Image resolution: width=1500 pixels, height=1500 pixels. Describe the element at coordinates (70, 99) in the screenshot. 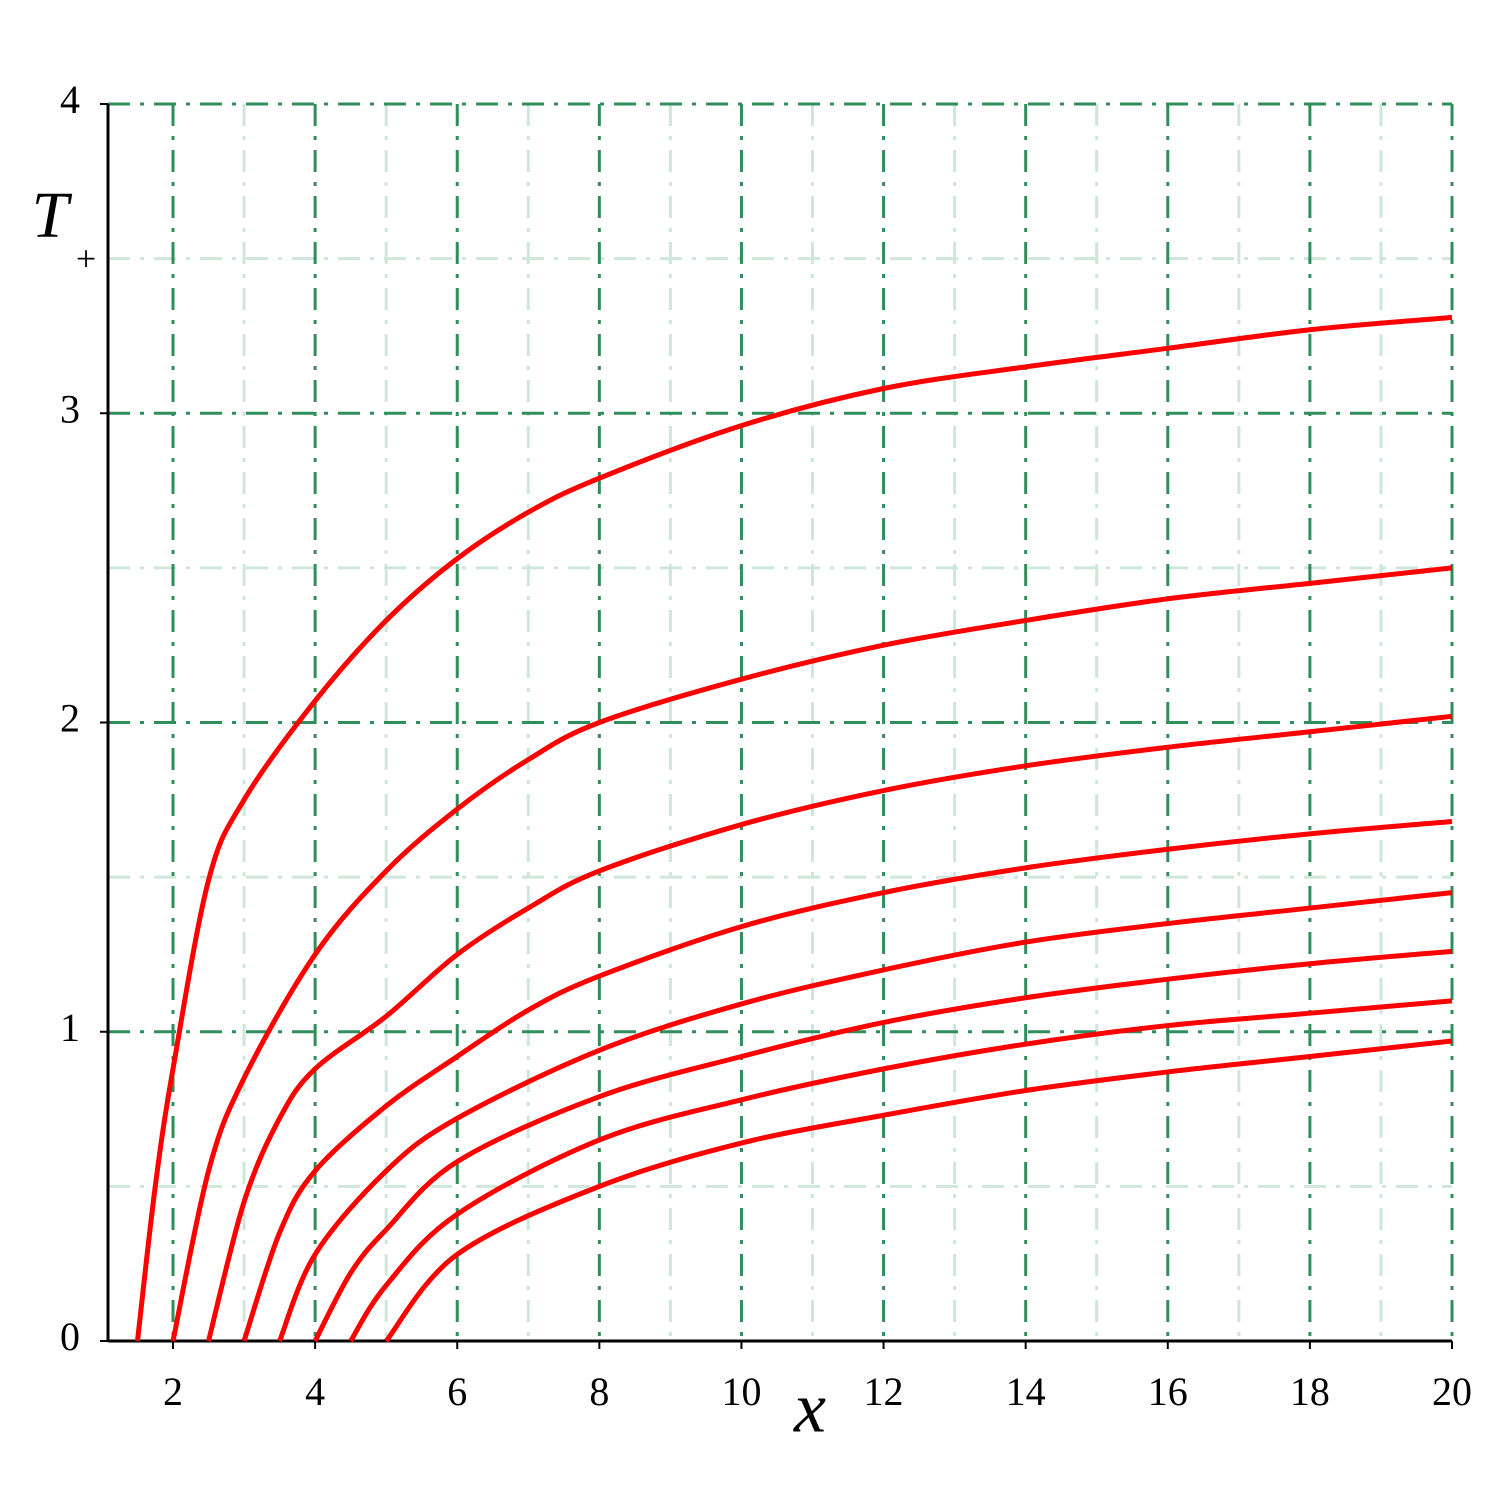

I see `y-tick-label: 4` at that location.